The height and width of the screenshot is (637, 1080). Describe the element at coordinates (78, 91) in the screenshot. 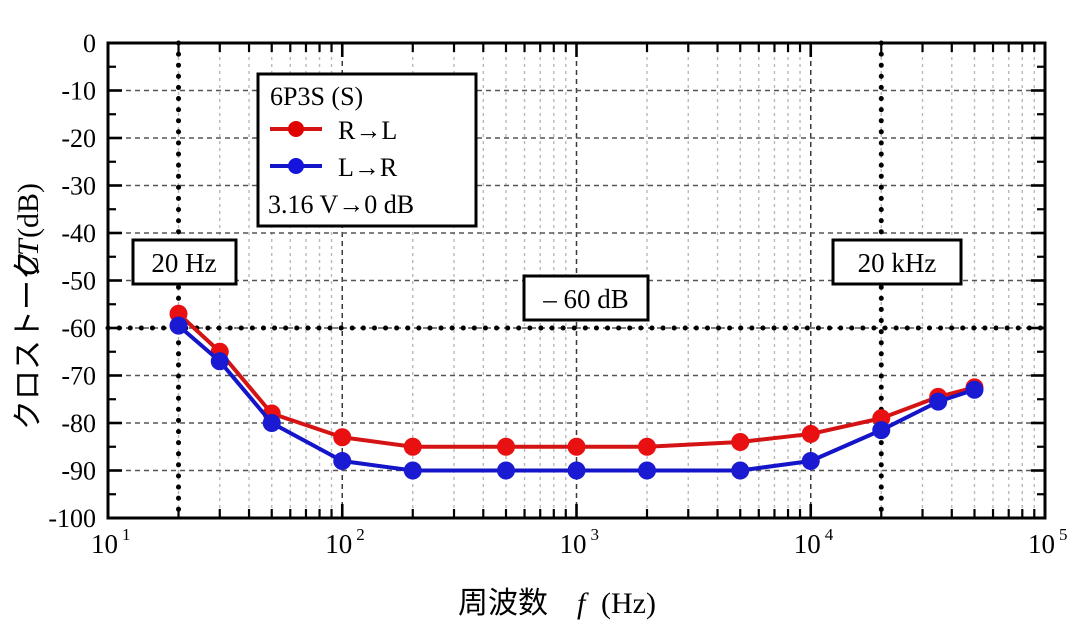

I see `y-tick-label: -10` at that location.